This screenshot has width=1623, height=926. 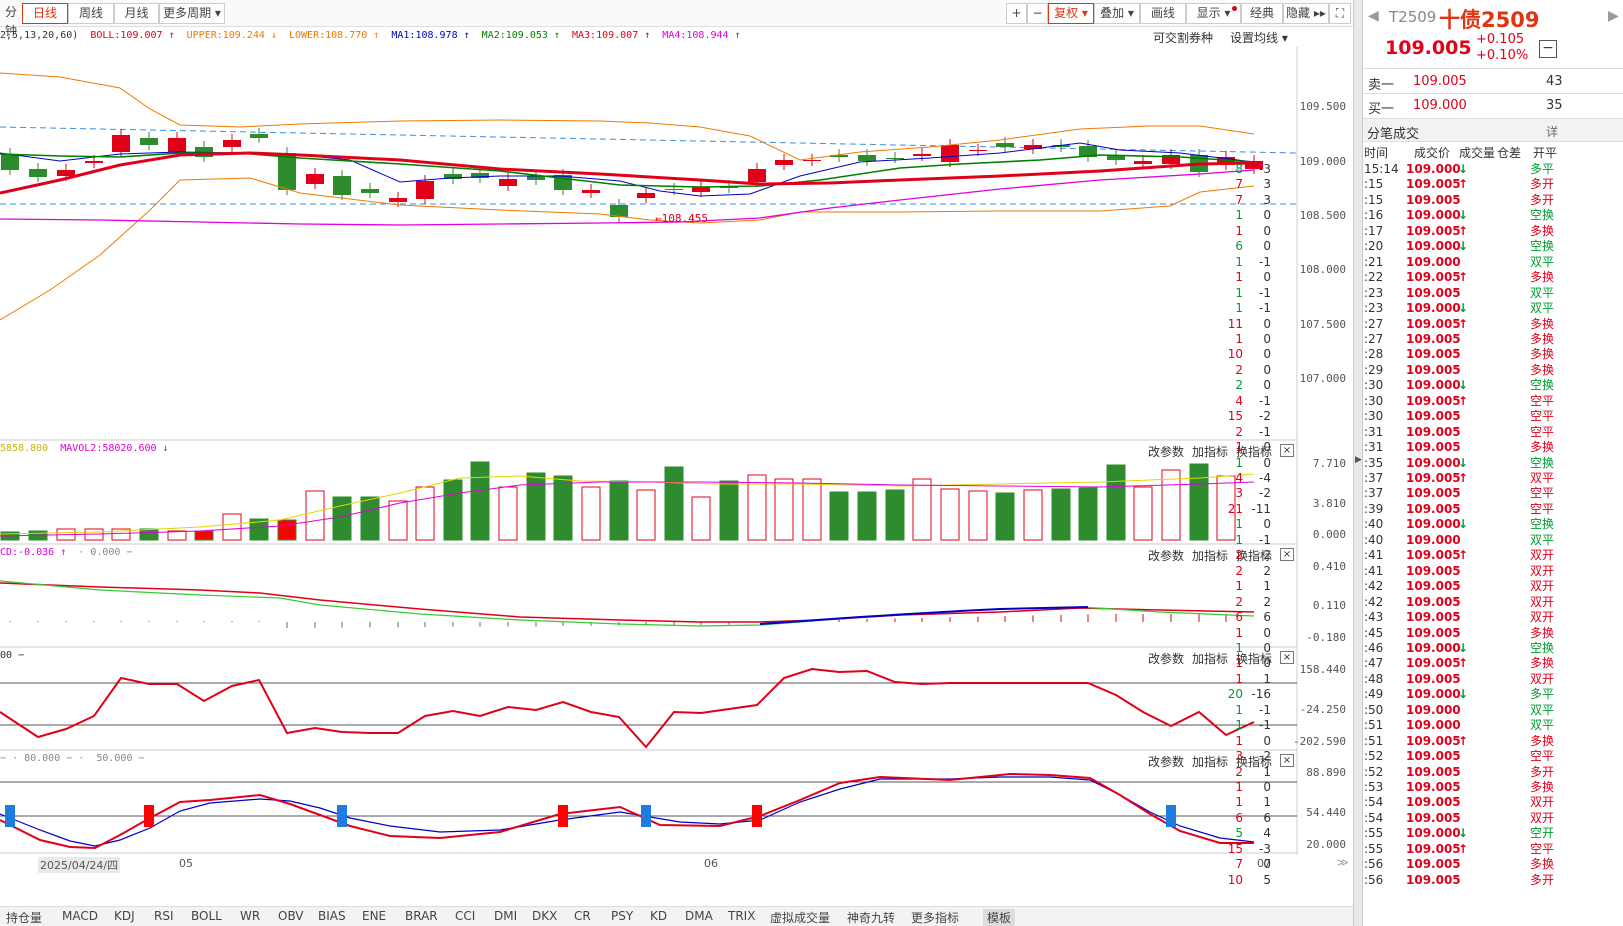 I want to click on tab-weekly: 周线, so click(x=91, y=13).